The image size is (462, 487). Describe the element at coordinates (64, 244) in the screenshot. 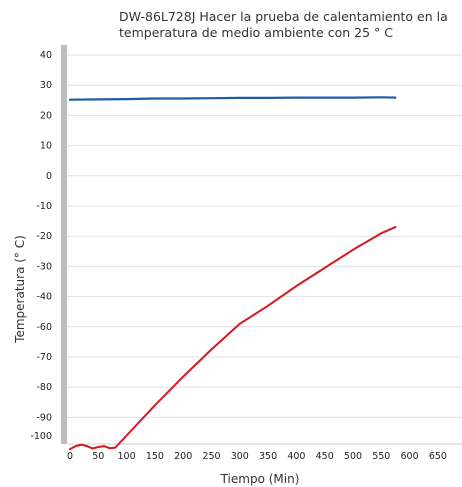

I see `y-axis-bar` at that location.